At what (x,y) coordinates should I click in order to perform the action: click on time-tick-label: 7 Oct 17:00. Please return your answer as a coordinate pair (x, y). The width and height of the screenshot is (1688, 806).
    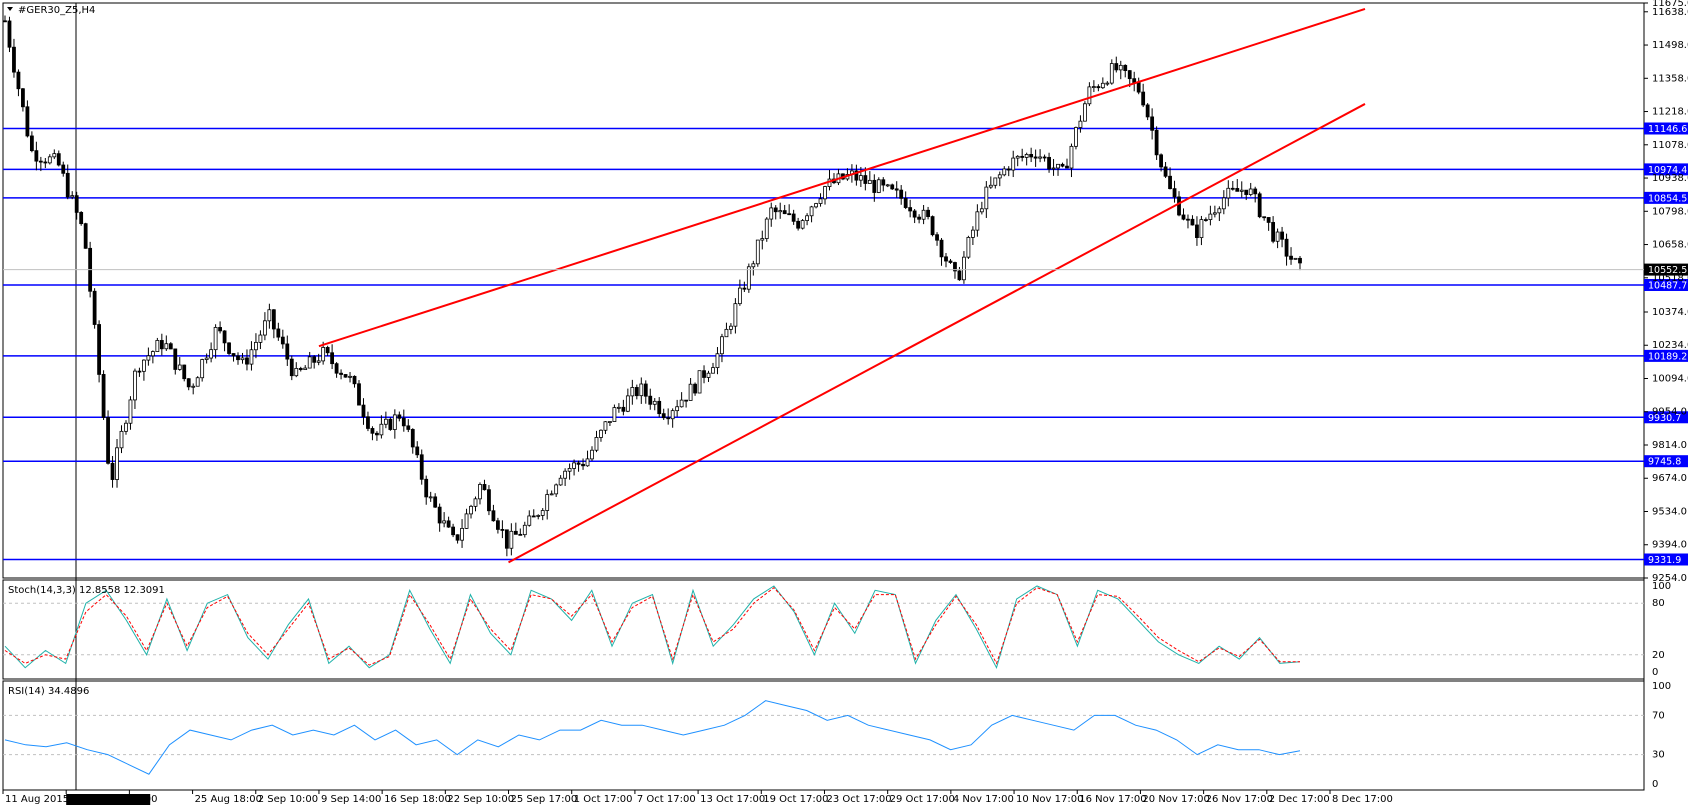
    Looking at the image, I should click on (666, 799).